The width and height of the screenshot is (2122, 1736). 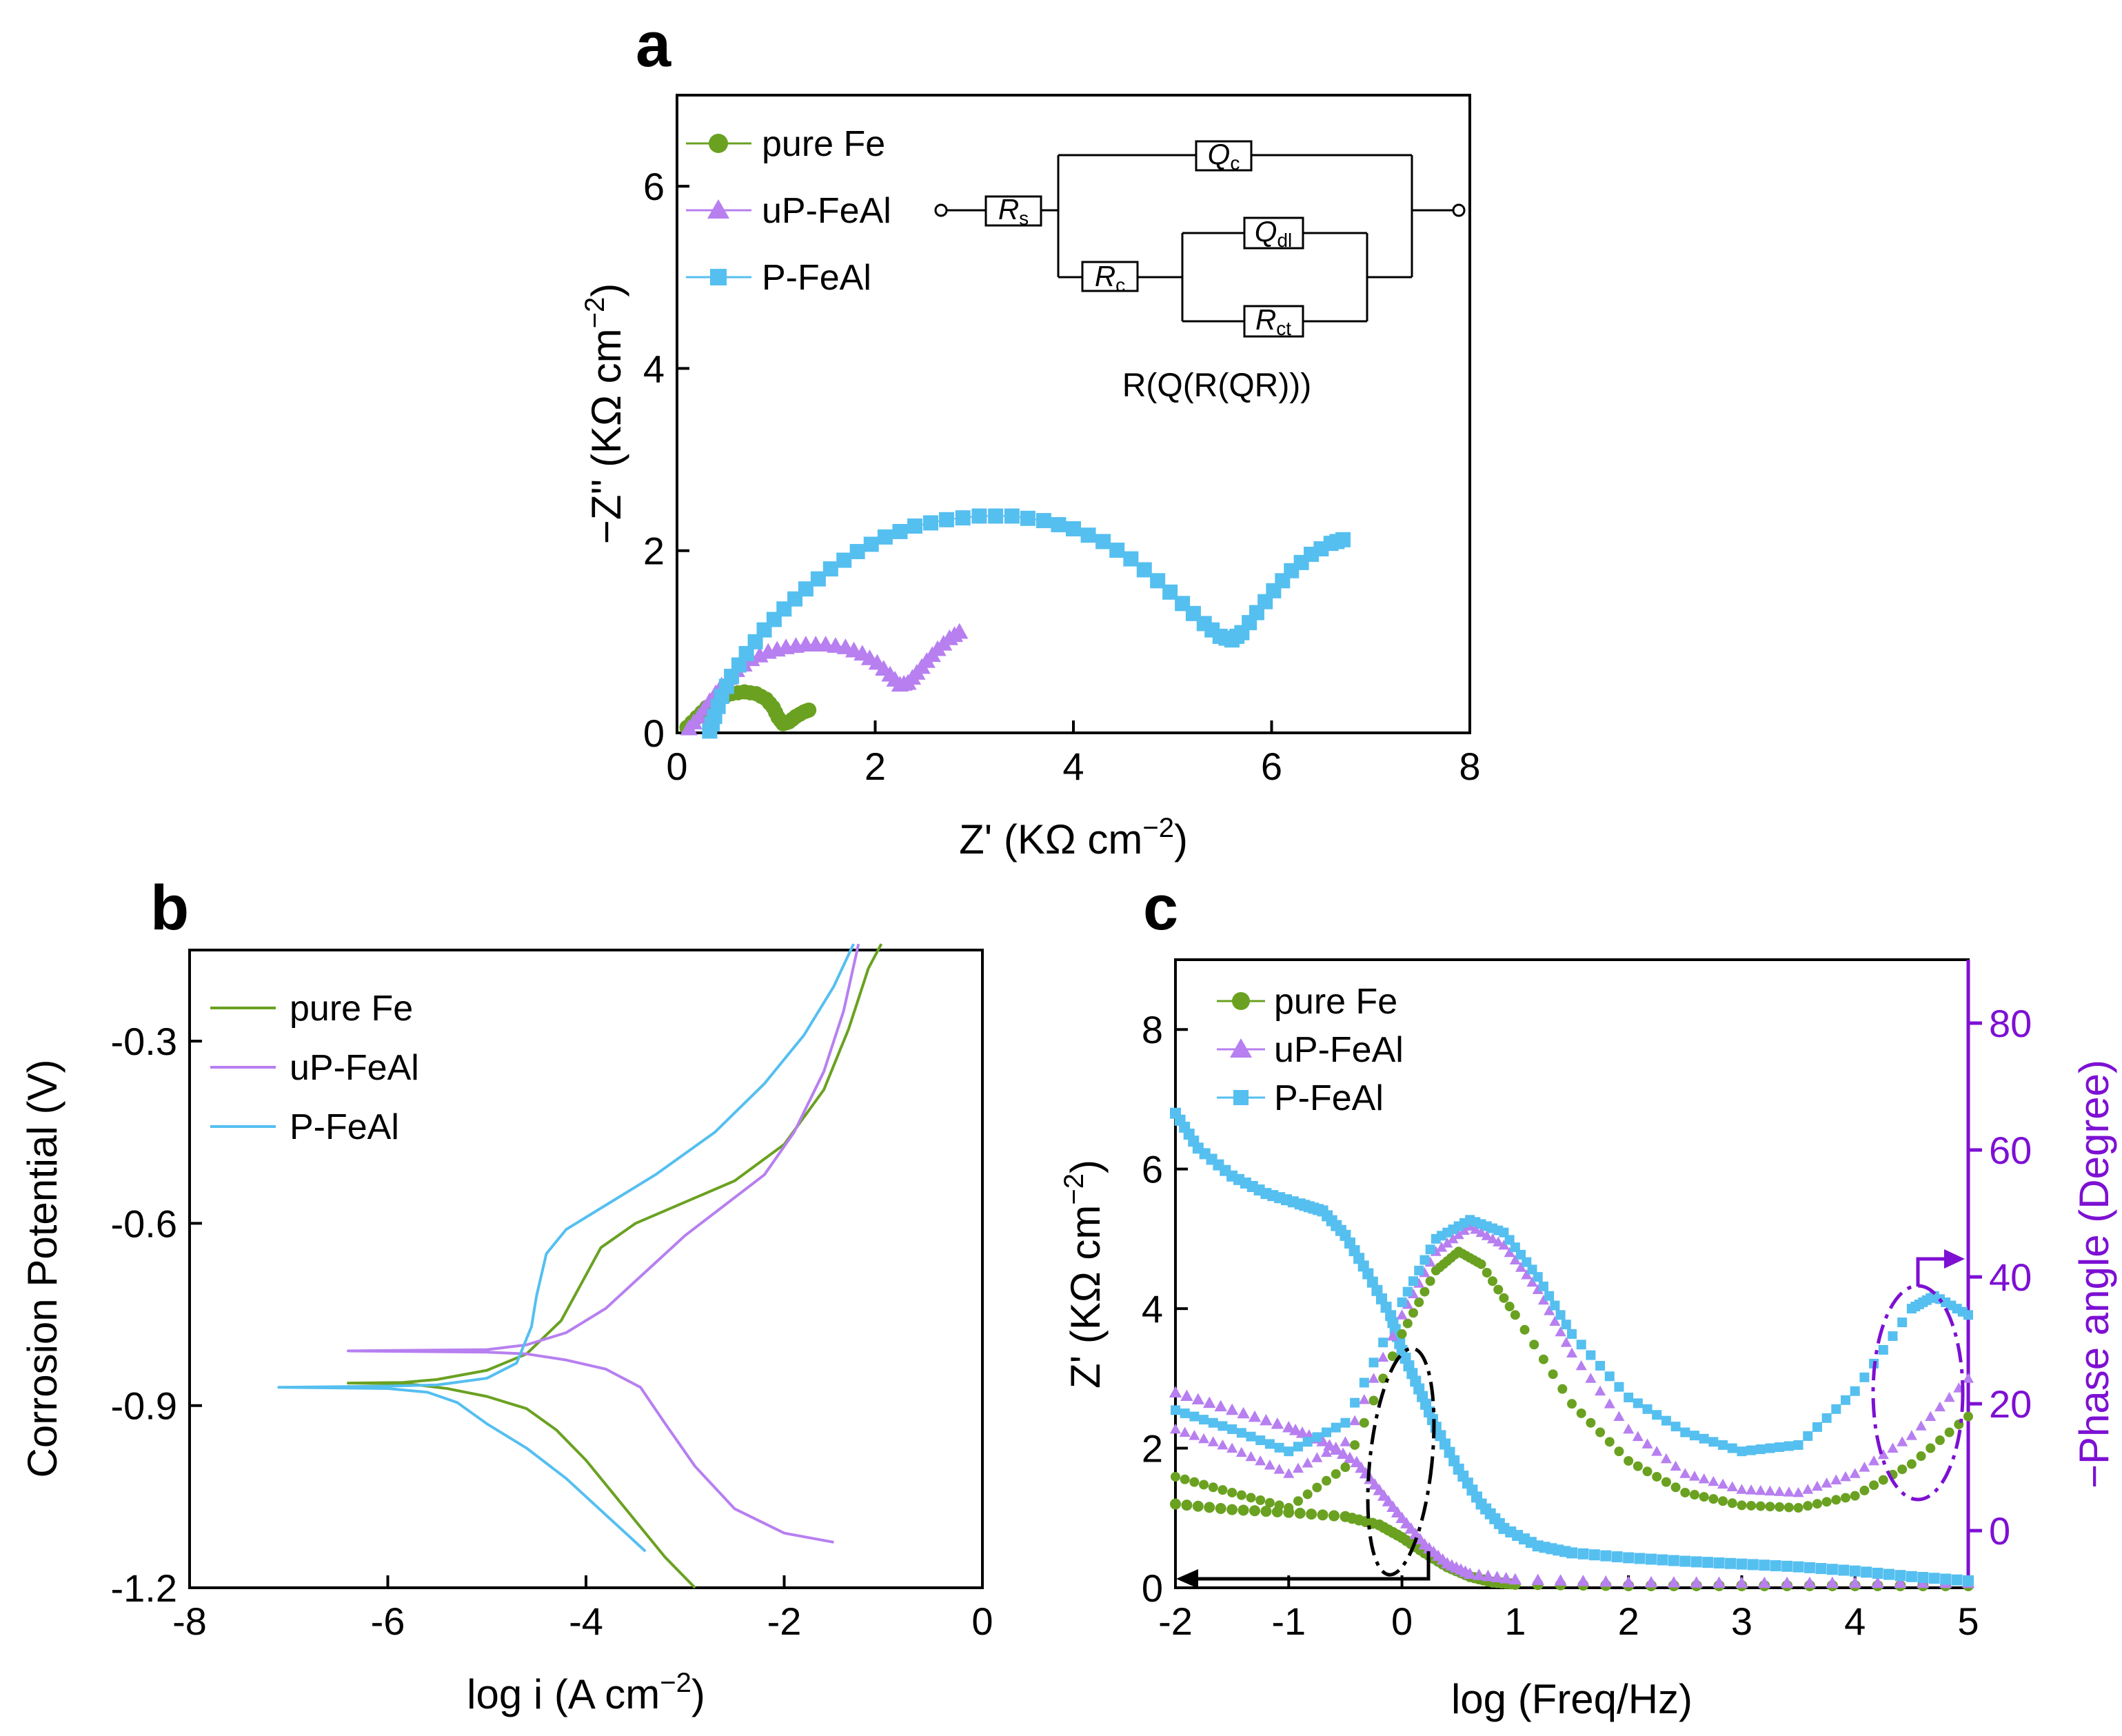 What do you see at coordinates (1014, 211) in the screenshot?
I see `circuit-label-rs: Rs` at bounding box center [1014, 211].